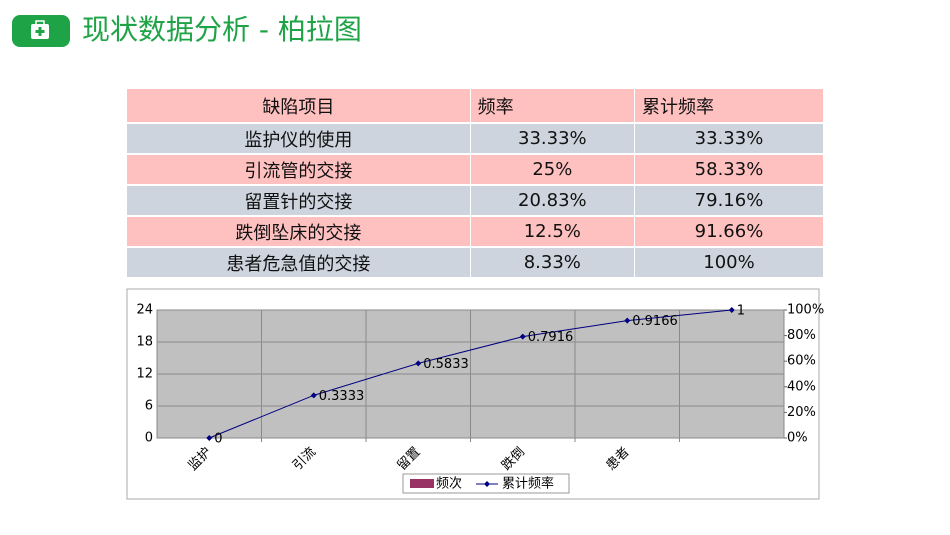  Describe the element at coordinates (797, 438) in the screenshot. I see `y2-tick-label: 0%` at that location.